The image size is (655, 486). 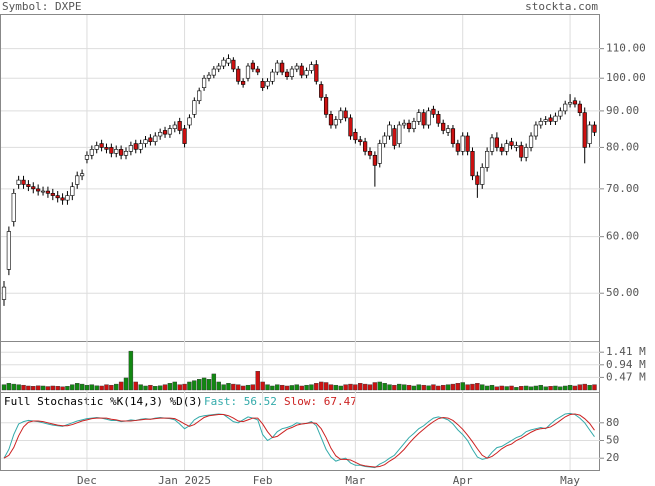 I want to click on stochastic-line, so click(x=299, y=440).